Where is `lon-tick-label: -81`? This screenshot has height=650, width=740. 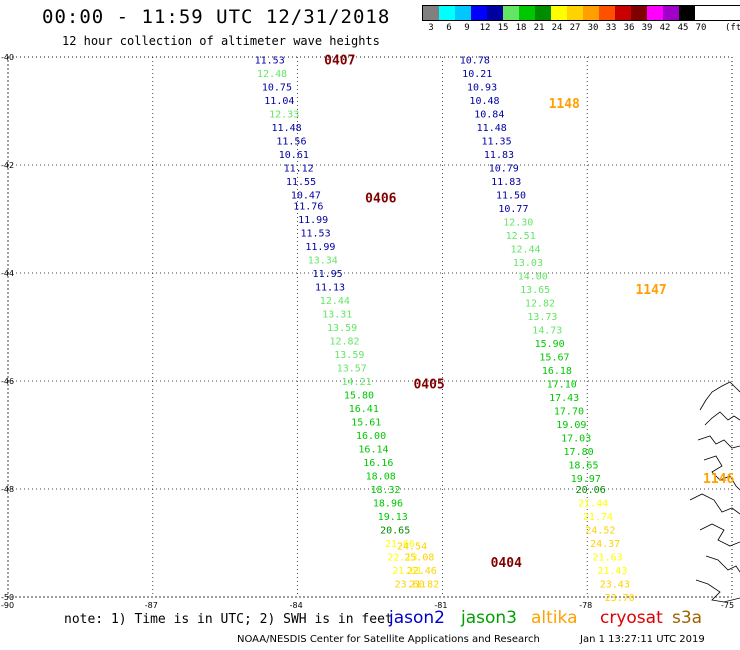
lon-tick-label: -81 is located at coordinates (440, 605).